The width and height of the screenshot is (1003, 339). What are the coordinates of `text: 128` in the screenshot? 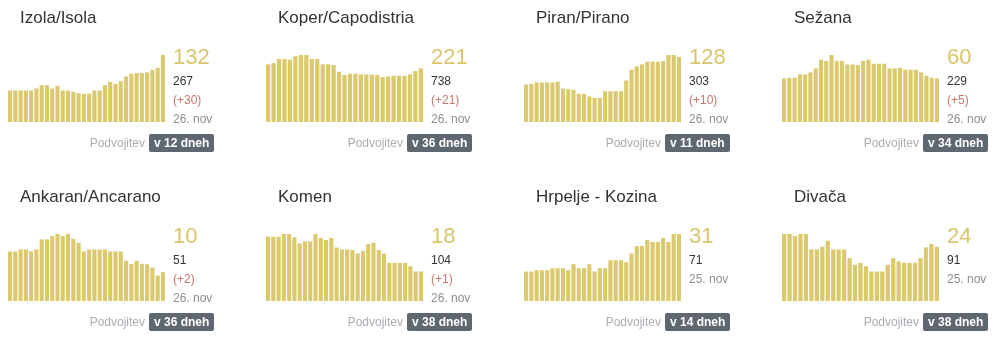 It's located at (707, 56).